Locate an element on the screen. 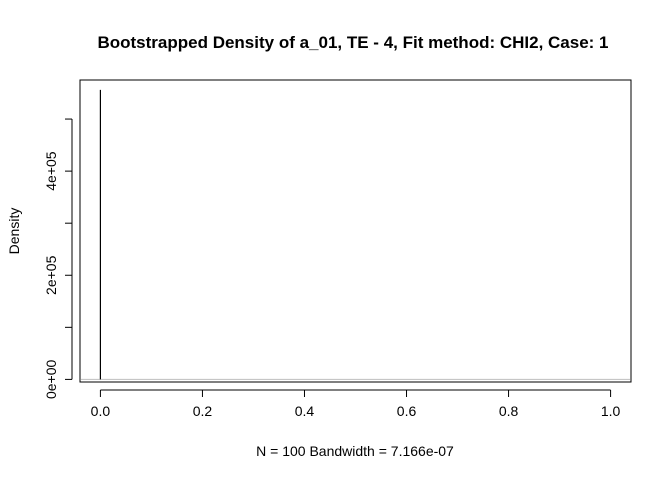 This screenshot has width=672, height=480. x-tick-label: 1.0 is located at coordinates (611, 411).